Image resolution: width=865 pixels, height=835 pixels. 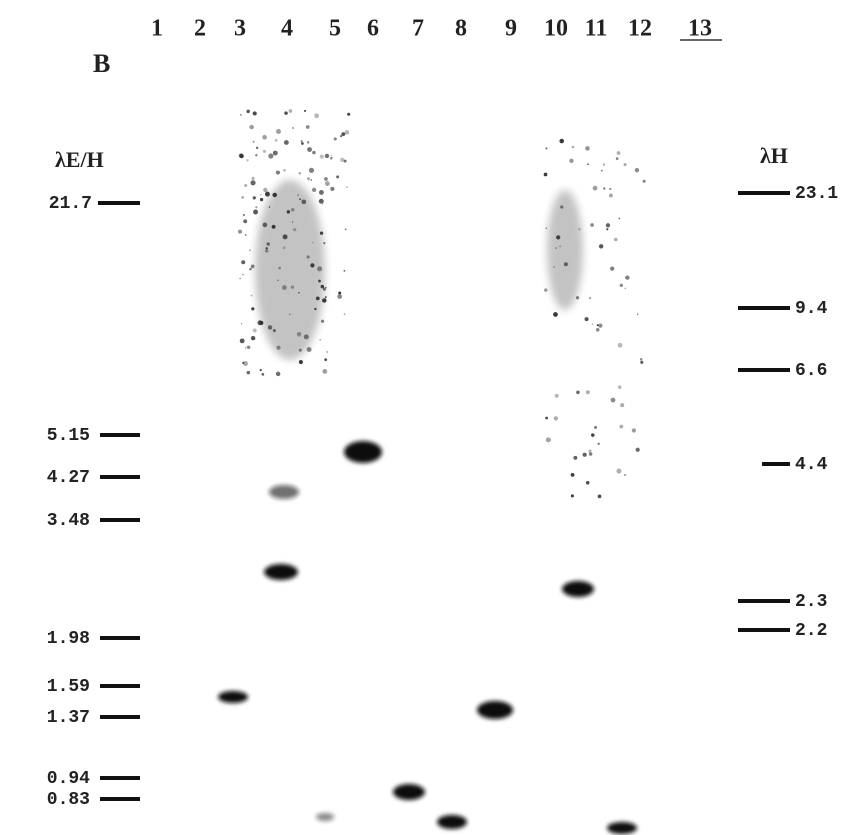 I want to click on lane-label: 5, so click(x=335, y=29).